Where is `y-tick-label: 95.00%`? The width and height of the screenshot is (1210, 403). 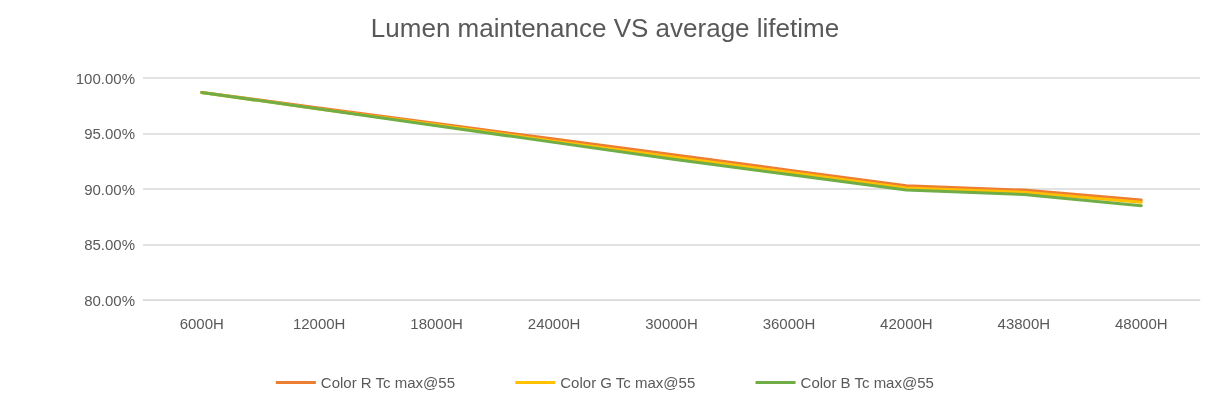
y-tick-label: 95.00% is located at coordinates (109, 133).